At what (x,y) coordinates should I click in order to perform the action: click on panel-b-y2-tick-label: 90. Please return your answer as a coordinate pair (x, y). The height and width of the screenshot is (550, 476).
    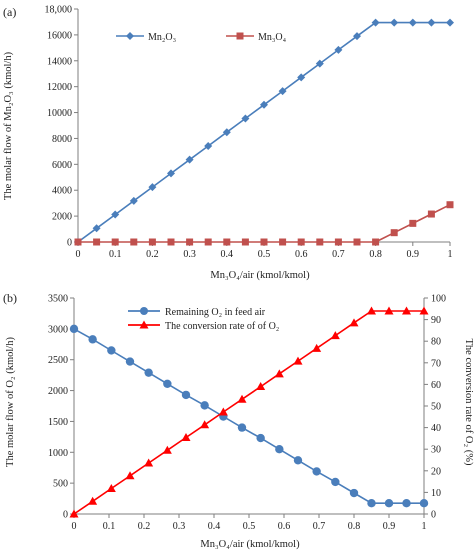
    Looking at the image, I should click on (436, 320).